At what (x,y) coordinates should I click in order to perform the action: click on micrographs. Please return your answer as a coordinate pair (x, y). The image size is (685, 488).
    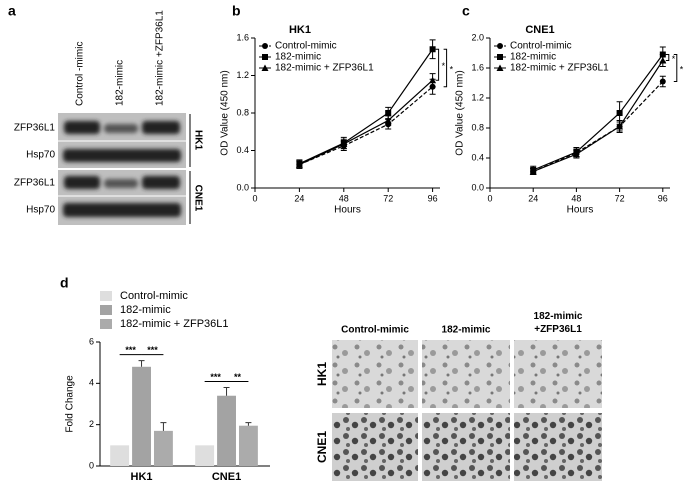
    Looking at the image, I should click on (467, 410).